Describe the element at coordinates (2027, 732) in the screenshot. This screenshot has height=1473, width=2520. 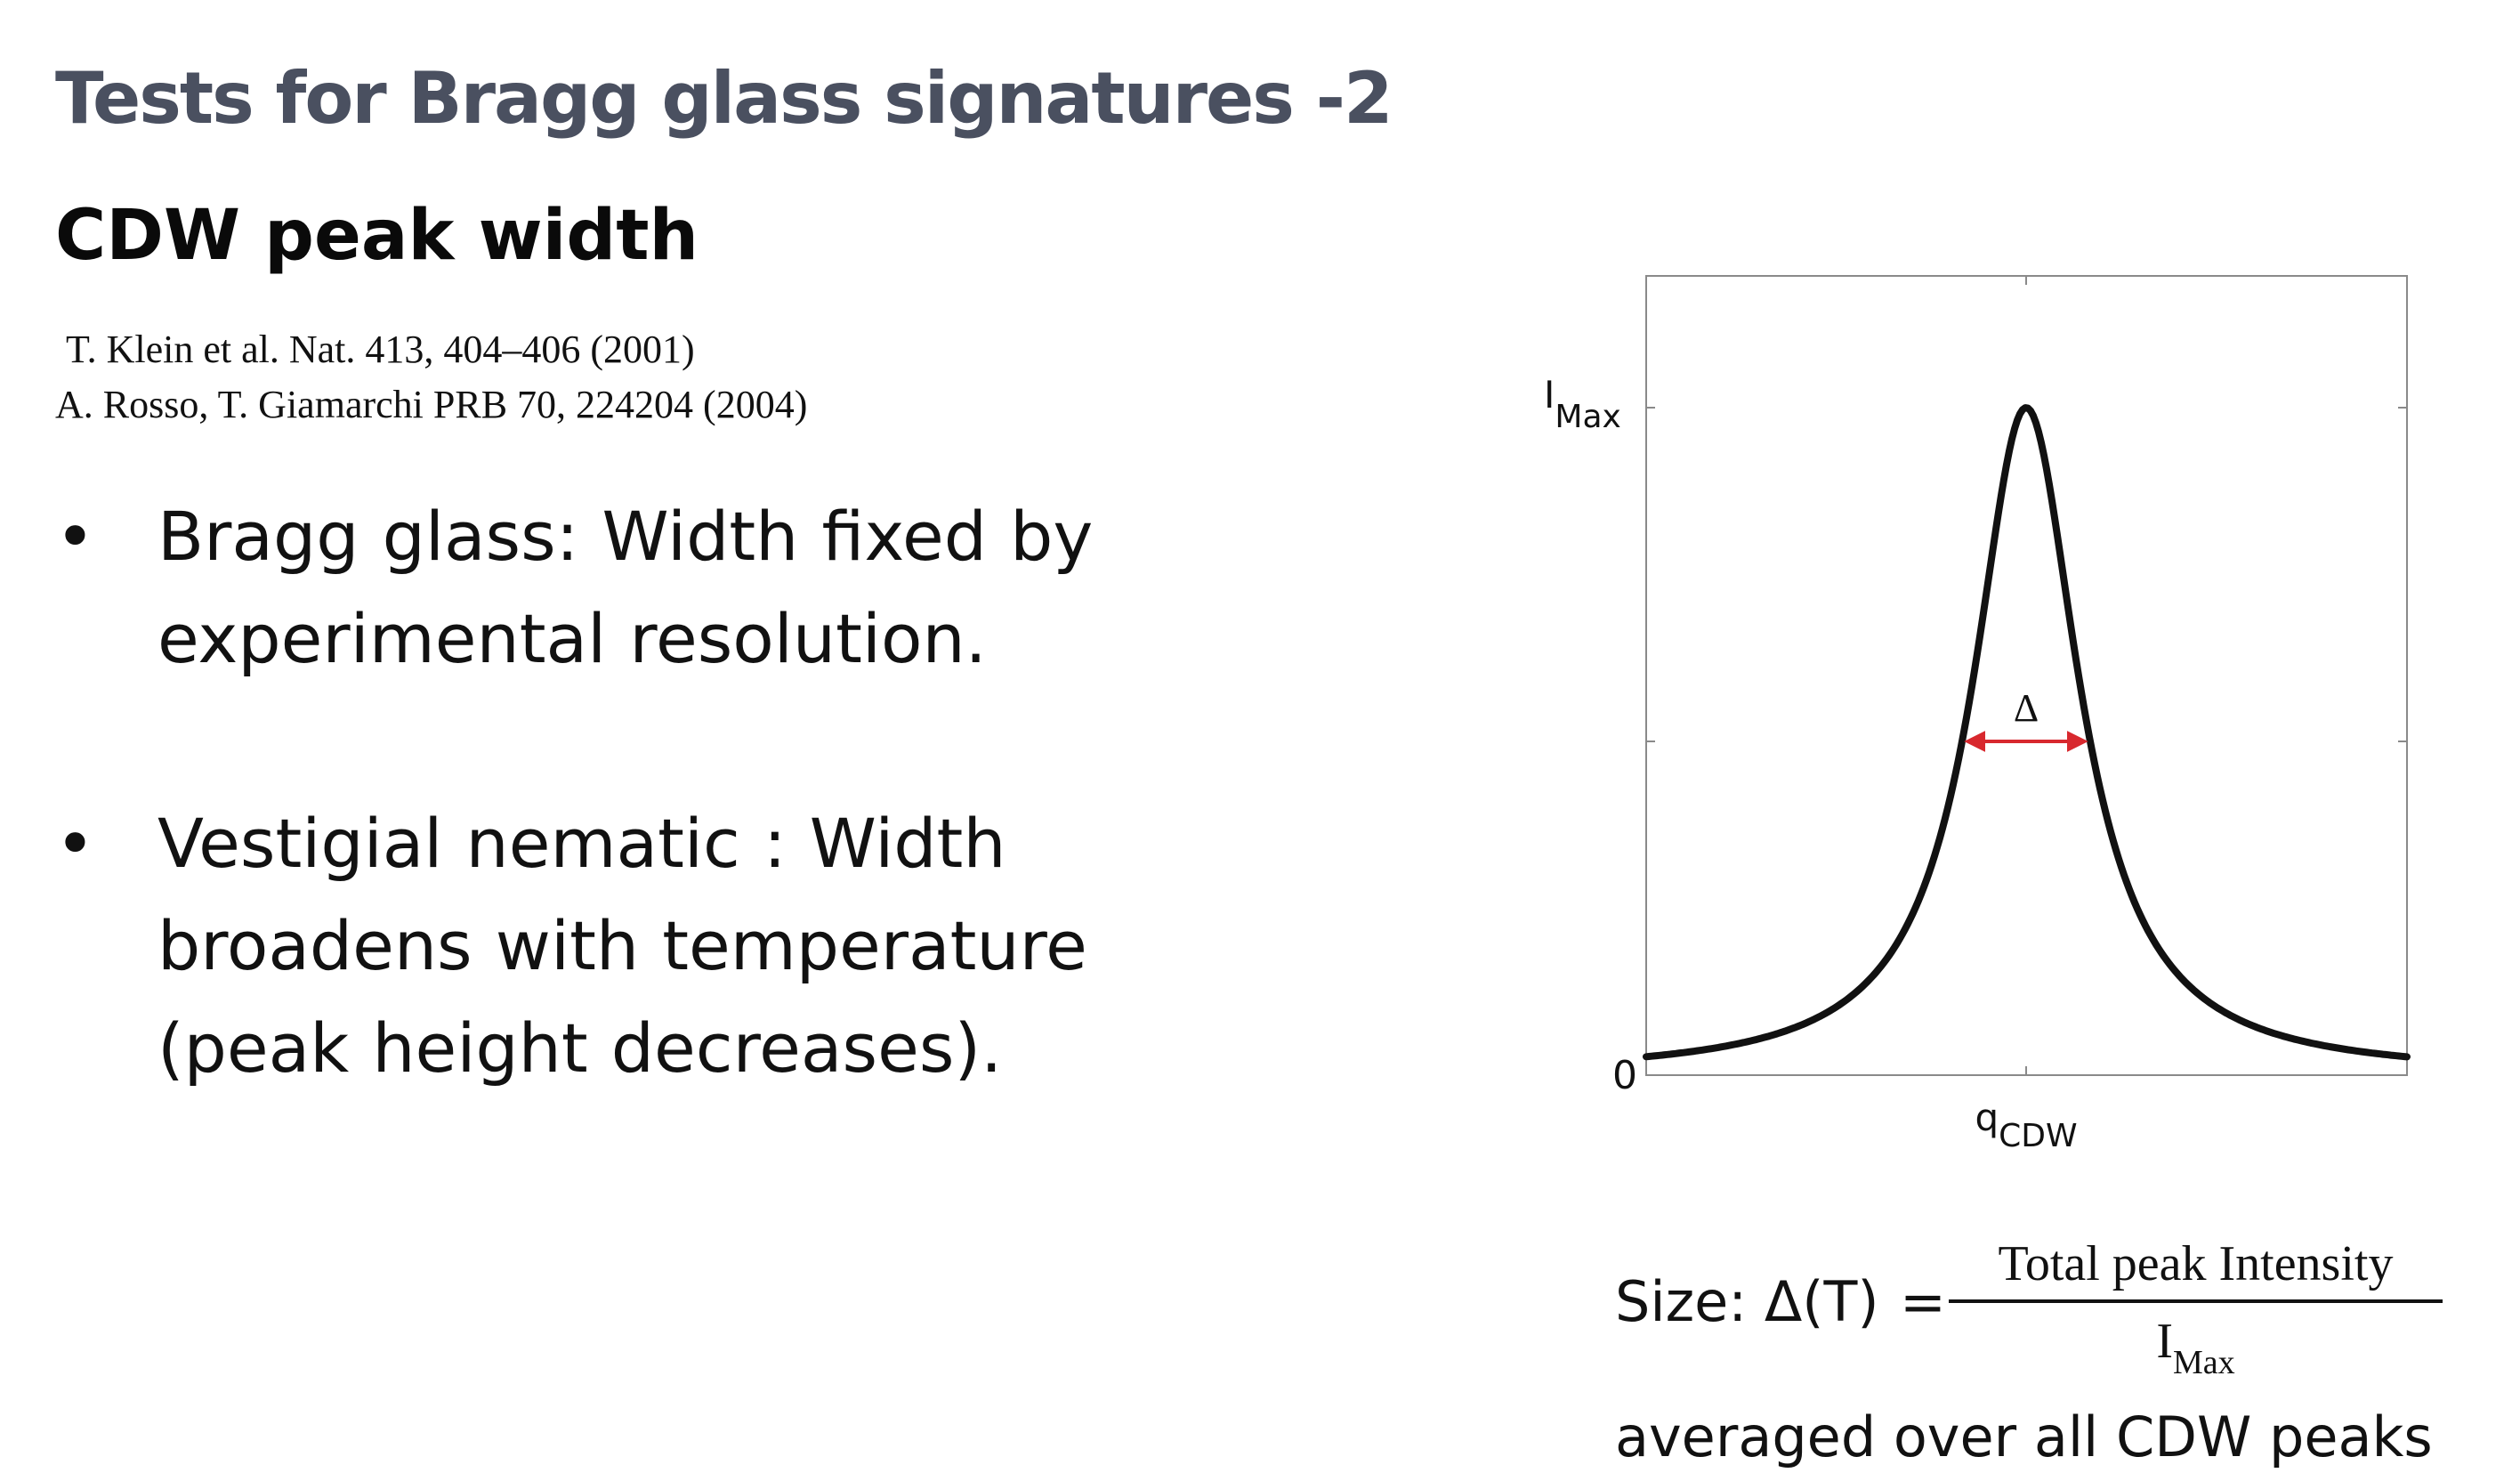
I see `peak-curve` at that location.